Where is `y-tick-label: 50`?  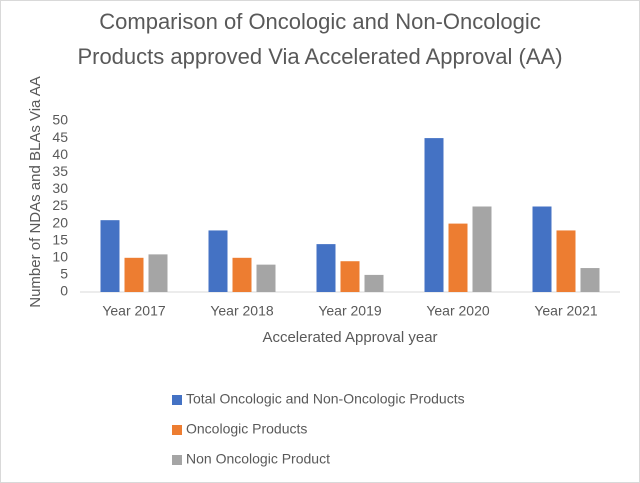
y-tick-label: 50 is located at coordinates (60, 120).